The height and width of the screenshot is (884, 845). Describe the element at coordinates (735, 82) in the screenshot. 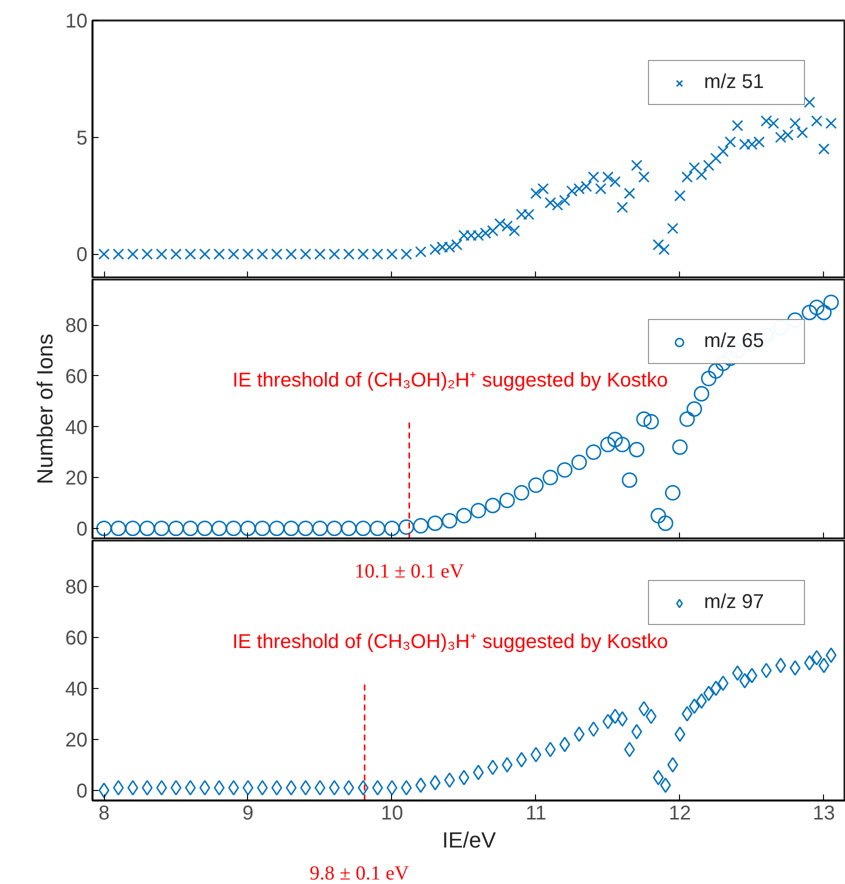

I see `legend-label: m/z 51` at that location.